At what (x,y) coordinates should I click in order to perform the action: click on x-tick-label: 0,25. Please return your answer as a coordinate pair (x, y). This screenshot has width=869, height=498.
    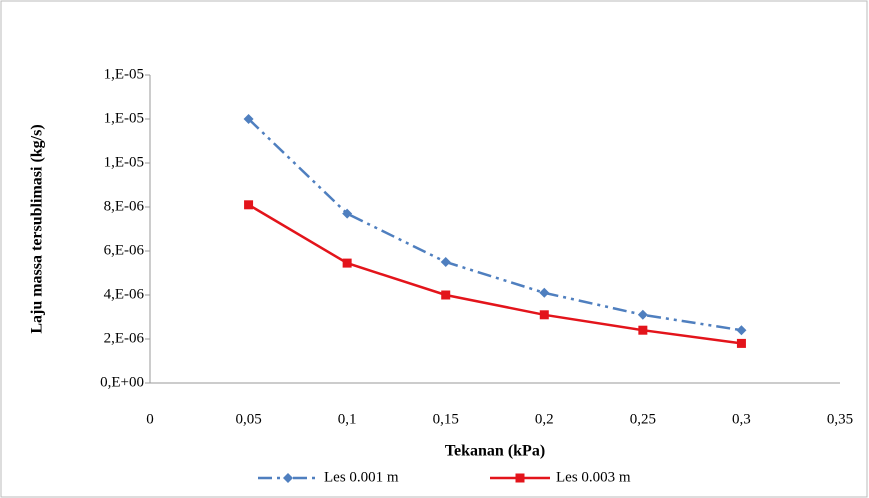
    Looking at the image, I should click on (643, 419).